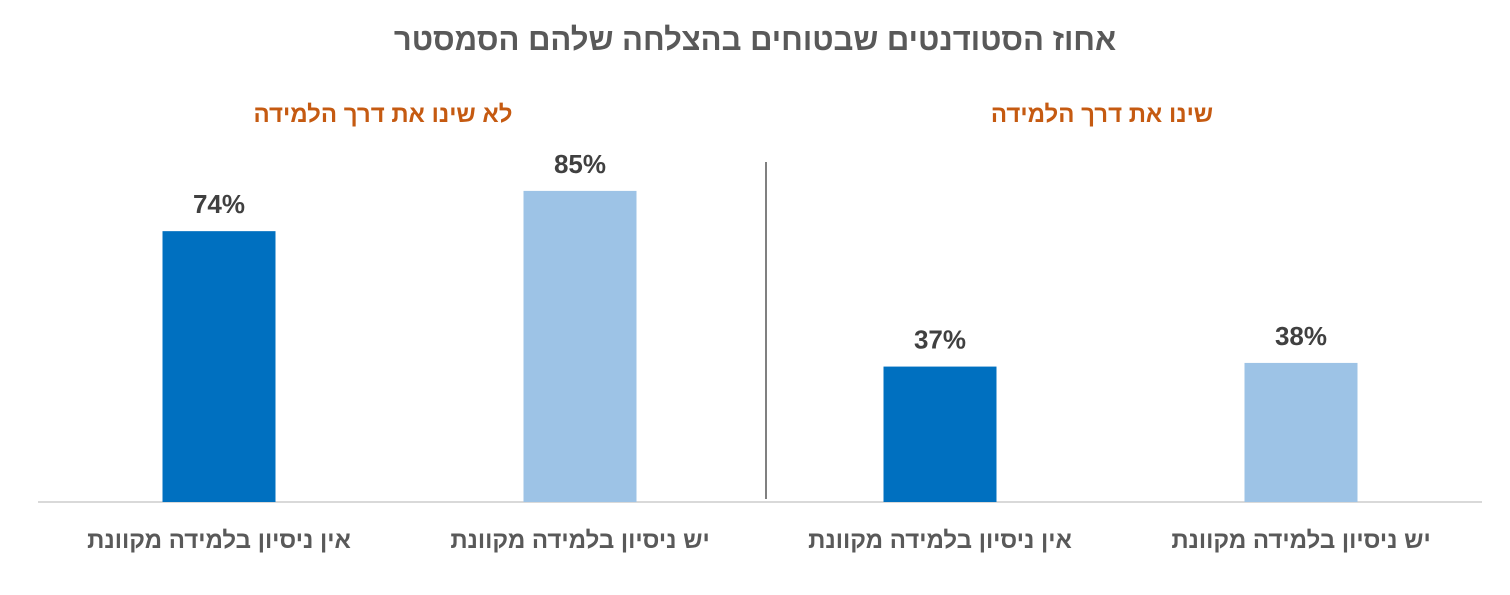  I want to click on group-title-changed: שינו את דרך הלמידה, so click(1102, 114).